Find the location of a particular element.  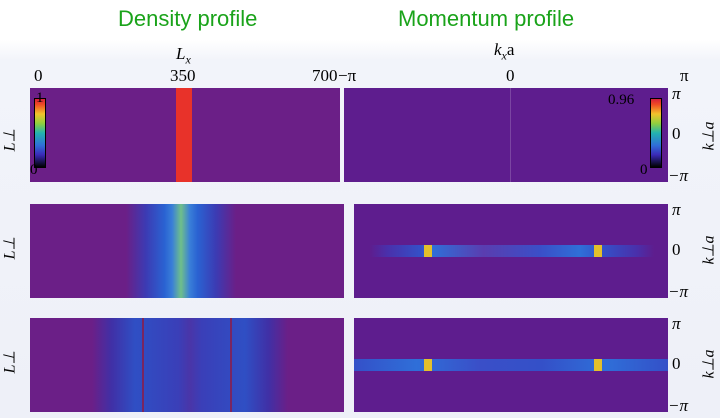

density-stripe-center is located at coordinates (184, 135).